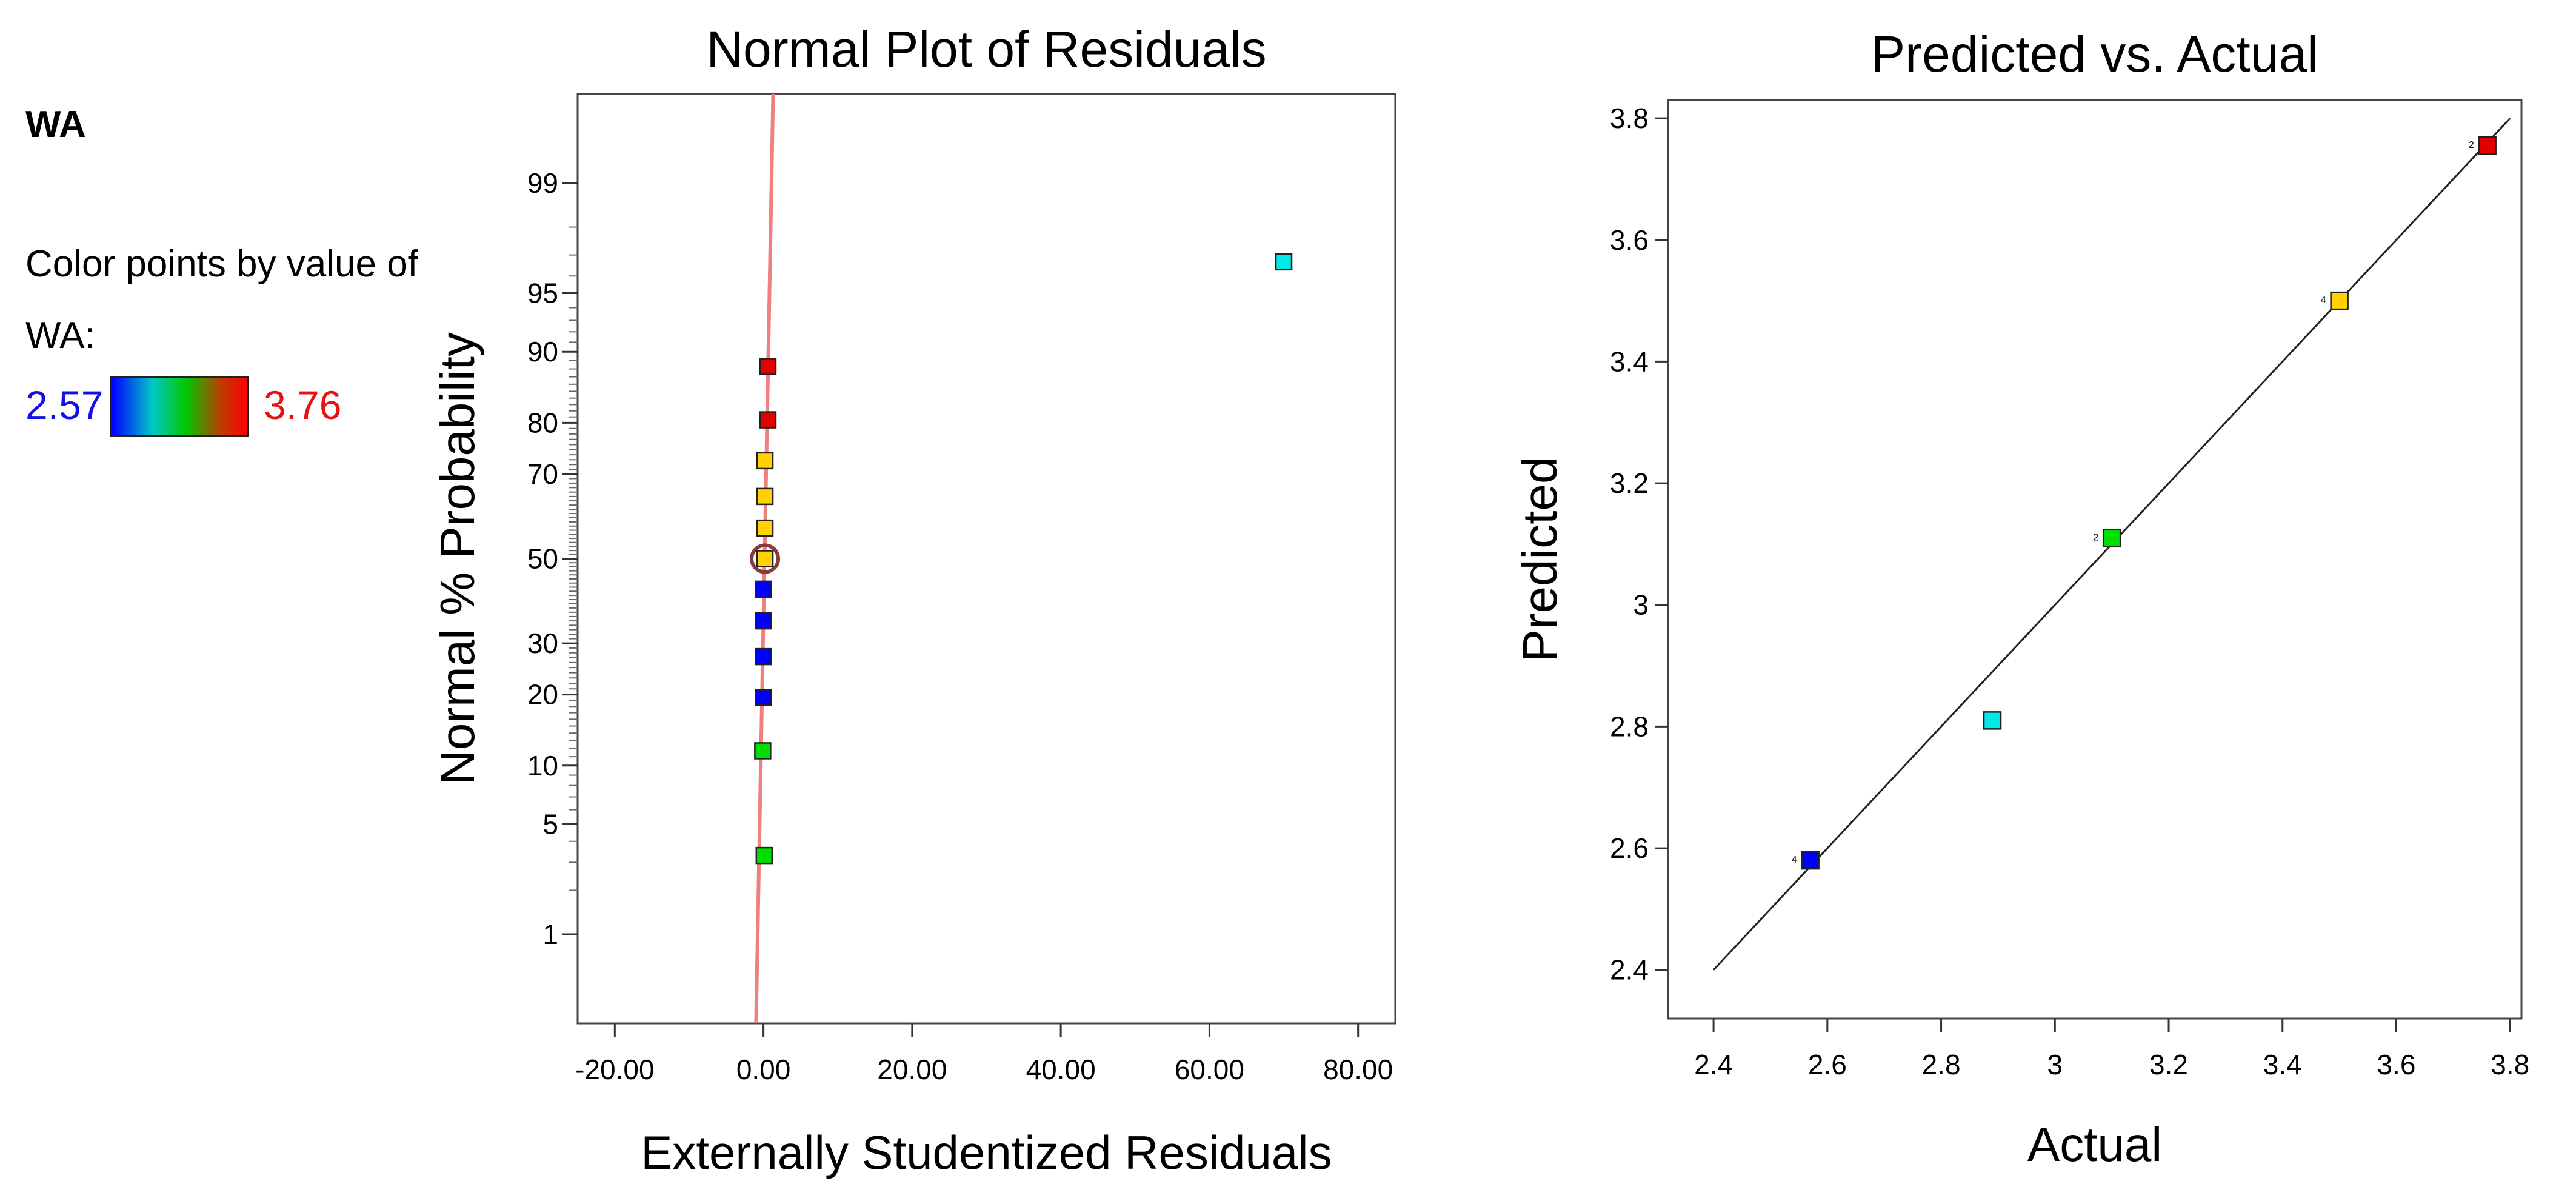 The image size is (2576, 1201). I want to click on y-tick-label: 3, so click(1641, 605).